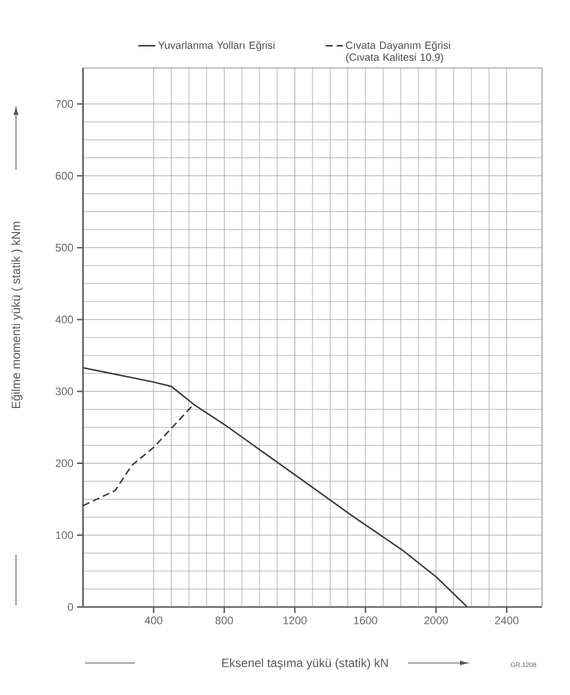 The height and width of the screenshot is (695, 570). What do you see at coordinates (71, 607) in the screenshot?
I see `y-tick-label: 0` at bounding box center [71, 607].